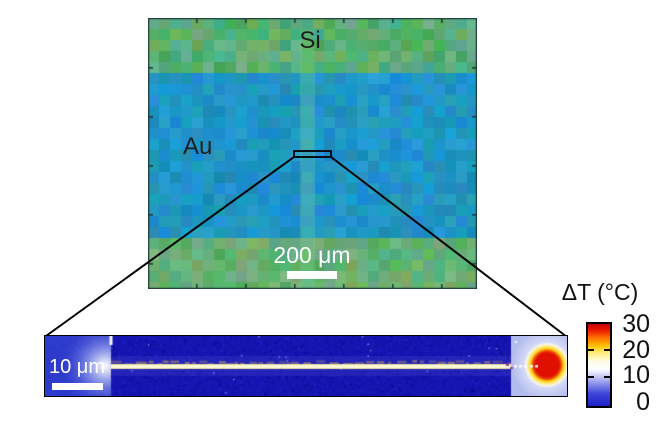 The height and width of the screenshot is (431, 659). Describe the element at coordinates (77, 367) in the screenshot. I see `strip-scalebar-label: 10 μm` at that location.